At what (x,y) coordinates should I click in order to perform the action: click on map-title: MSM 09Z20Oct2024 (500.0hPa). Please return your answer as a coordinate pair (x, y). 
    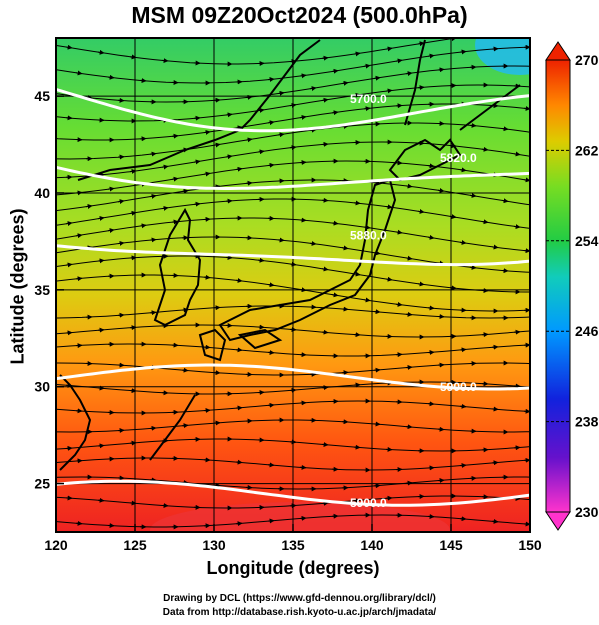
    Looking at the image, I should click on (299, 15).